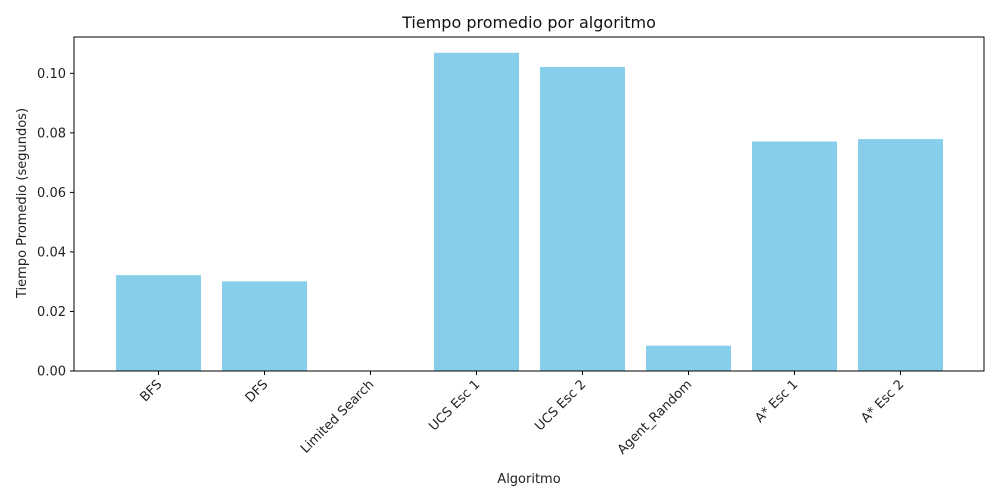  What do you see at coordinates (55, 223) in the screenshot?
I see `y-axis-ticks: 0.00 0.02 0.04 0.06 0.08 0.10` at bounding box center [55, 223].